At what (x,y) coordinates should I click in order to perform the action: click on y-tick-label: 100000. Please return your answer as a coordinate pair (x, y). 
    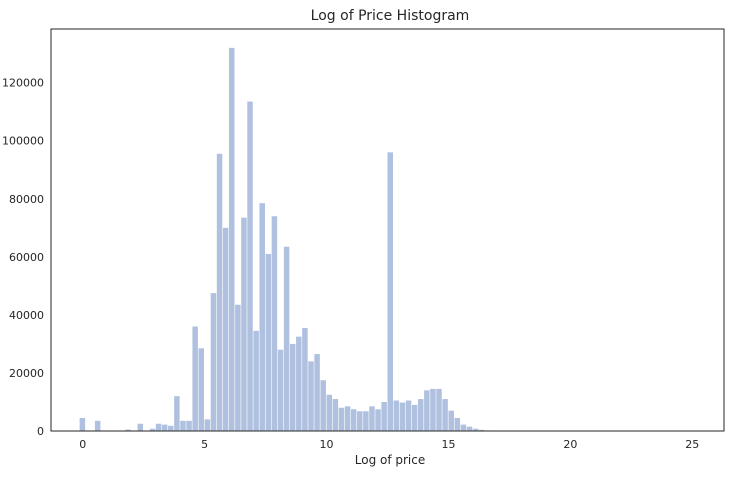
    Looking at the image, I should click on (23, 141).